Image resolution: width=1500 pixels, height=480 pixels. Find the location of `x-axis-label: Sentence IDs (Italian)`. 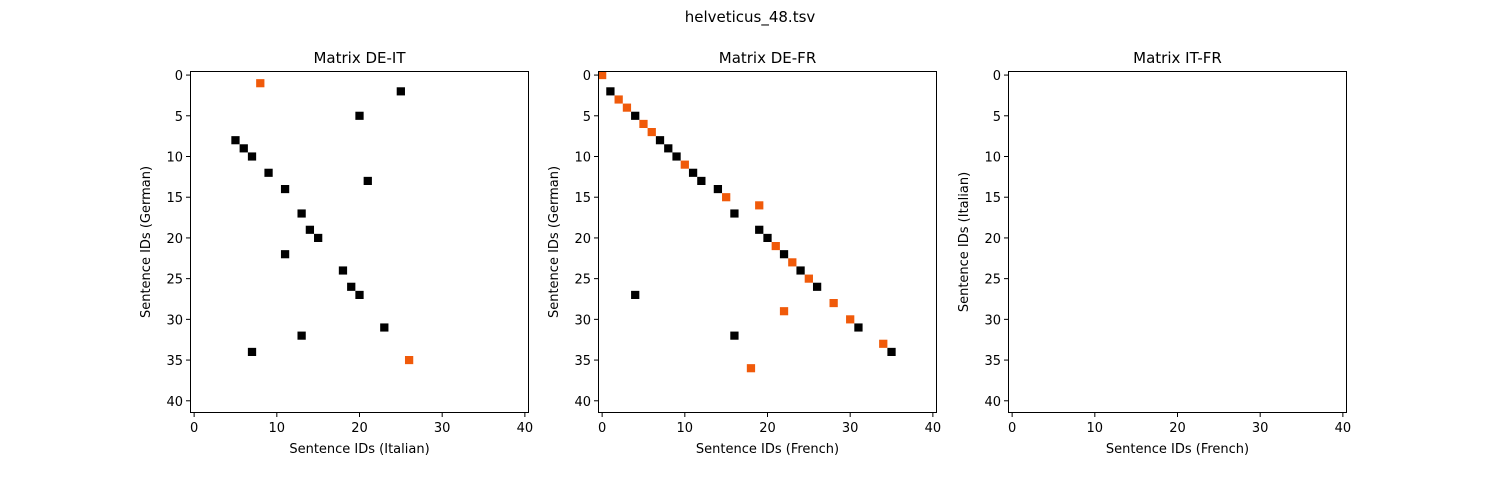

x-axis-label: Sentence IDs (Italian) is located at coordinates (359, 449).